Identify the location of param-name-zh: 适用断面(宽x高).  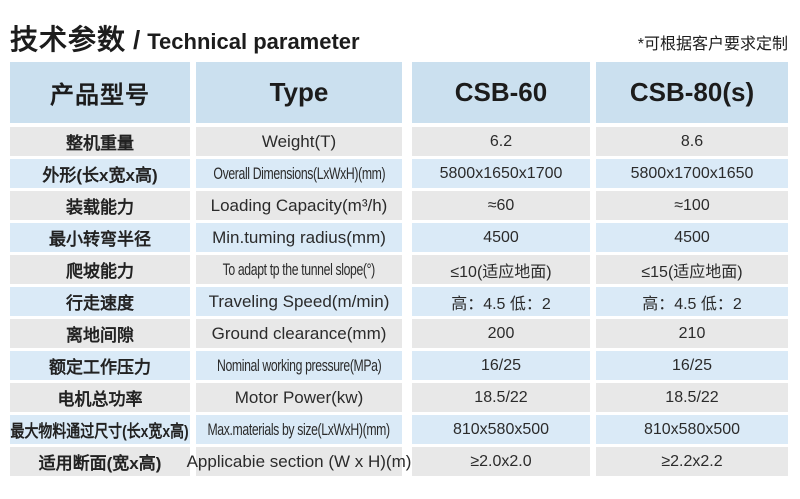
(100, 461).